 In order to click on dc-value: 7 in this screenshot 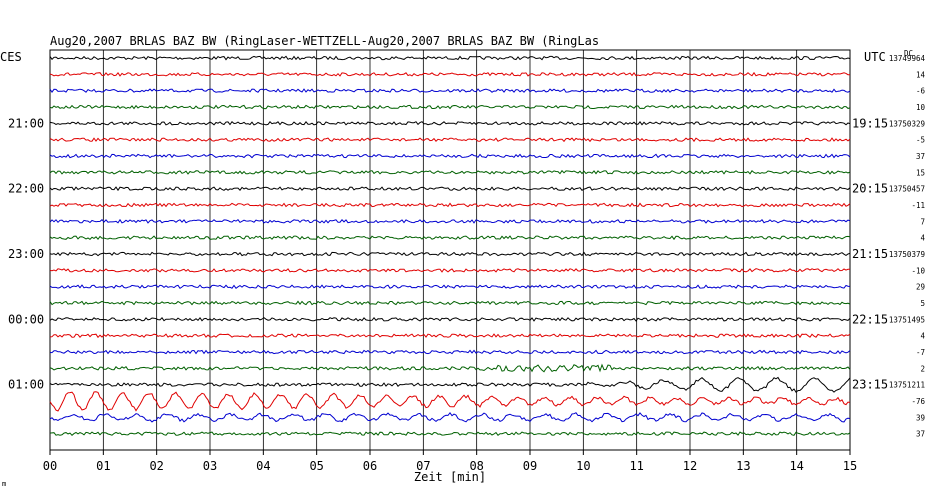, I will do `click(922, 221)`.